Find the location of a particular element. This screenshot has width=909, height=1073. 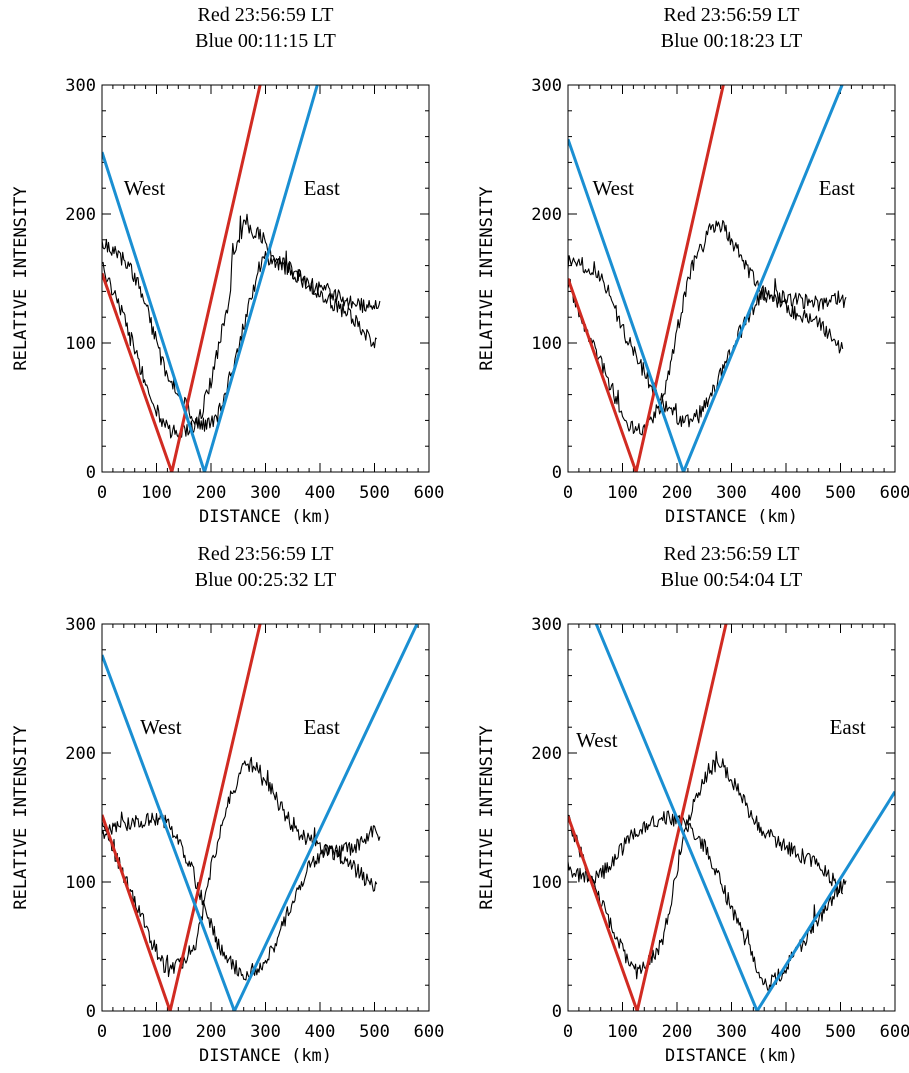

panel-title-line: Blue 00:18:23 LT is located at coordinates (731, 41).